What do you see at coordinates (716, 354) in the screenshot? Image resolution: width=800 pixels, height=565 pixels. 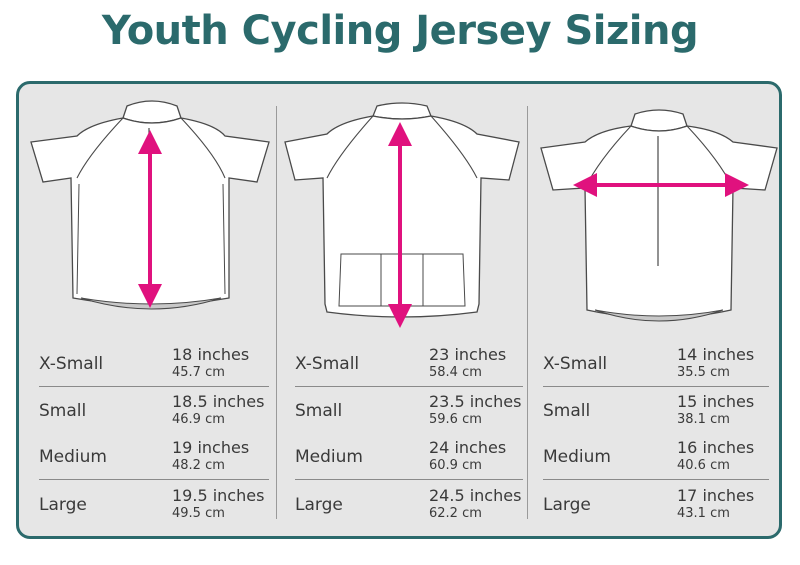 I see `inches-value: 14 inches` at bounding box center [716, 354].